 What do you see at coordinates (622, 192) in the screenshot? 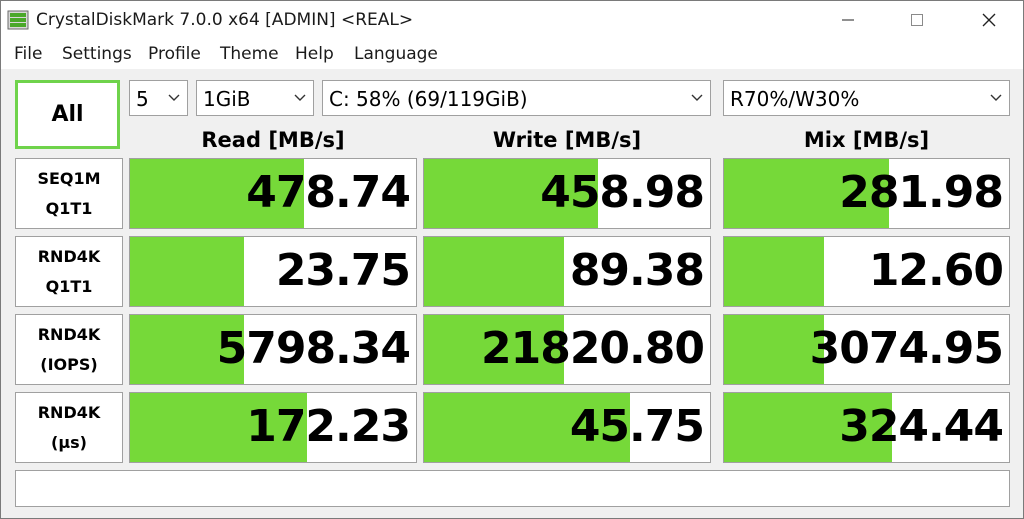
I see `write-result-value: 458.98` at bounding box center [622, 192].